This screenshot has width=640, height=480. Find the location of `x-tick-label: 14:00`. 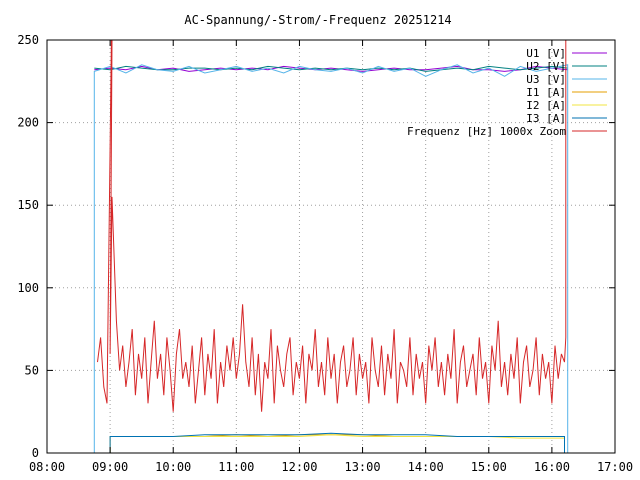

x-tick-label: 14:00 is located at coordinates (426, 467).